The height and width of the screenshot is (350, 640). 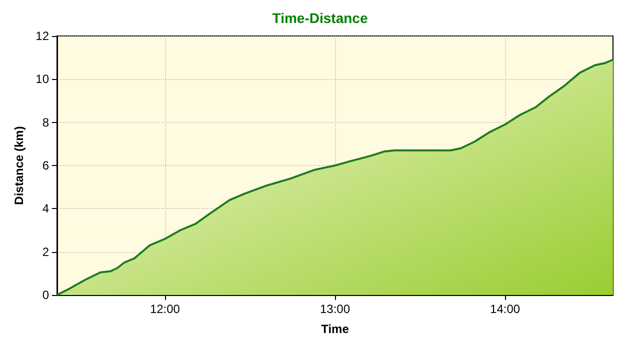 I want to click on x-axis-title: Time, so click(x=335, y=329).